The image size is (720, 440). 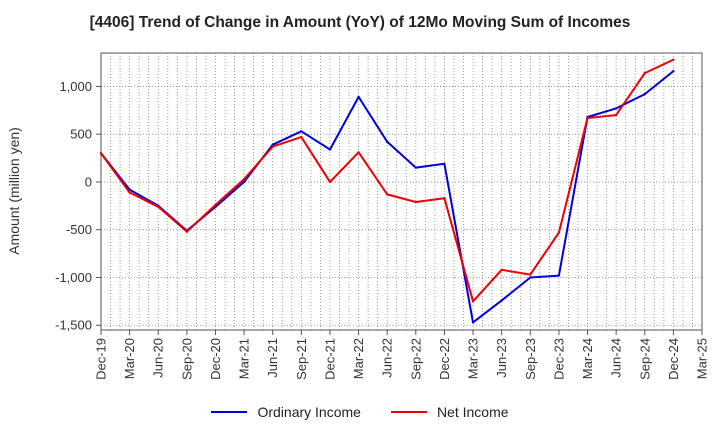 What do you see at coordinates (101, 359) in the screenshot?
I see `x-tick-label: Dec-19` at bounding box center [101, 359].